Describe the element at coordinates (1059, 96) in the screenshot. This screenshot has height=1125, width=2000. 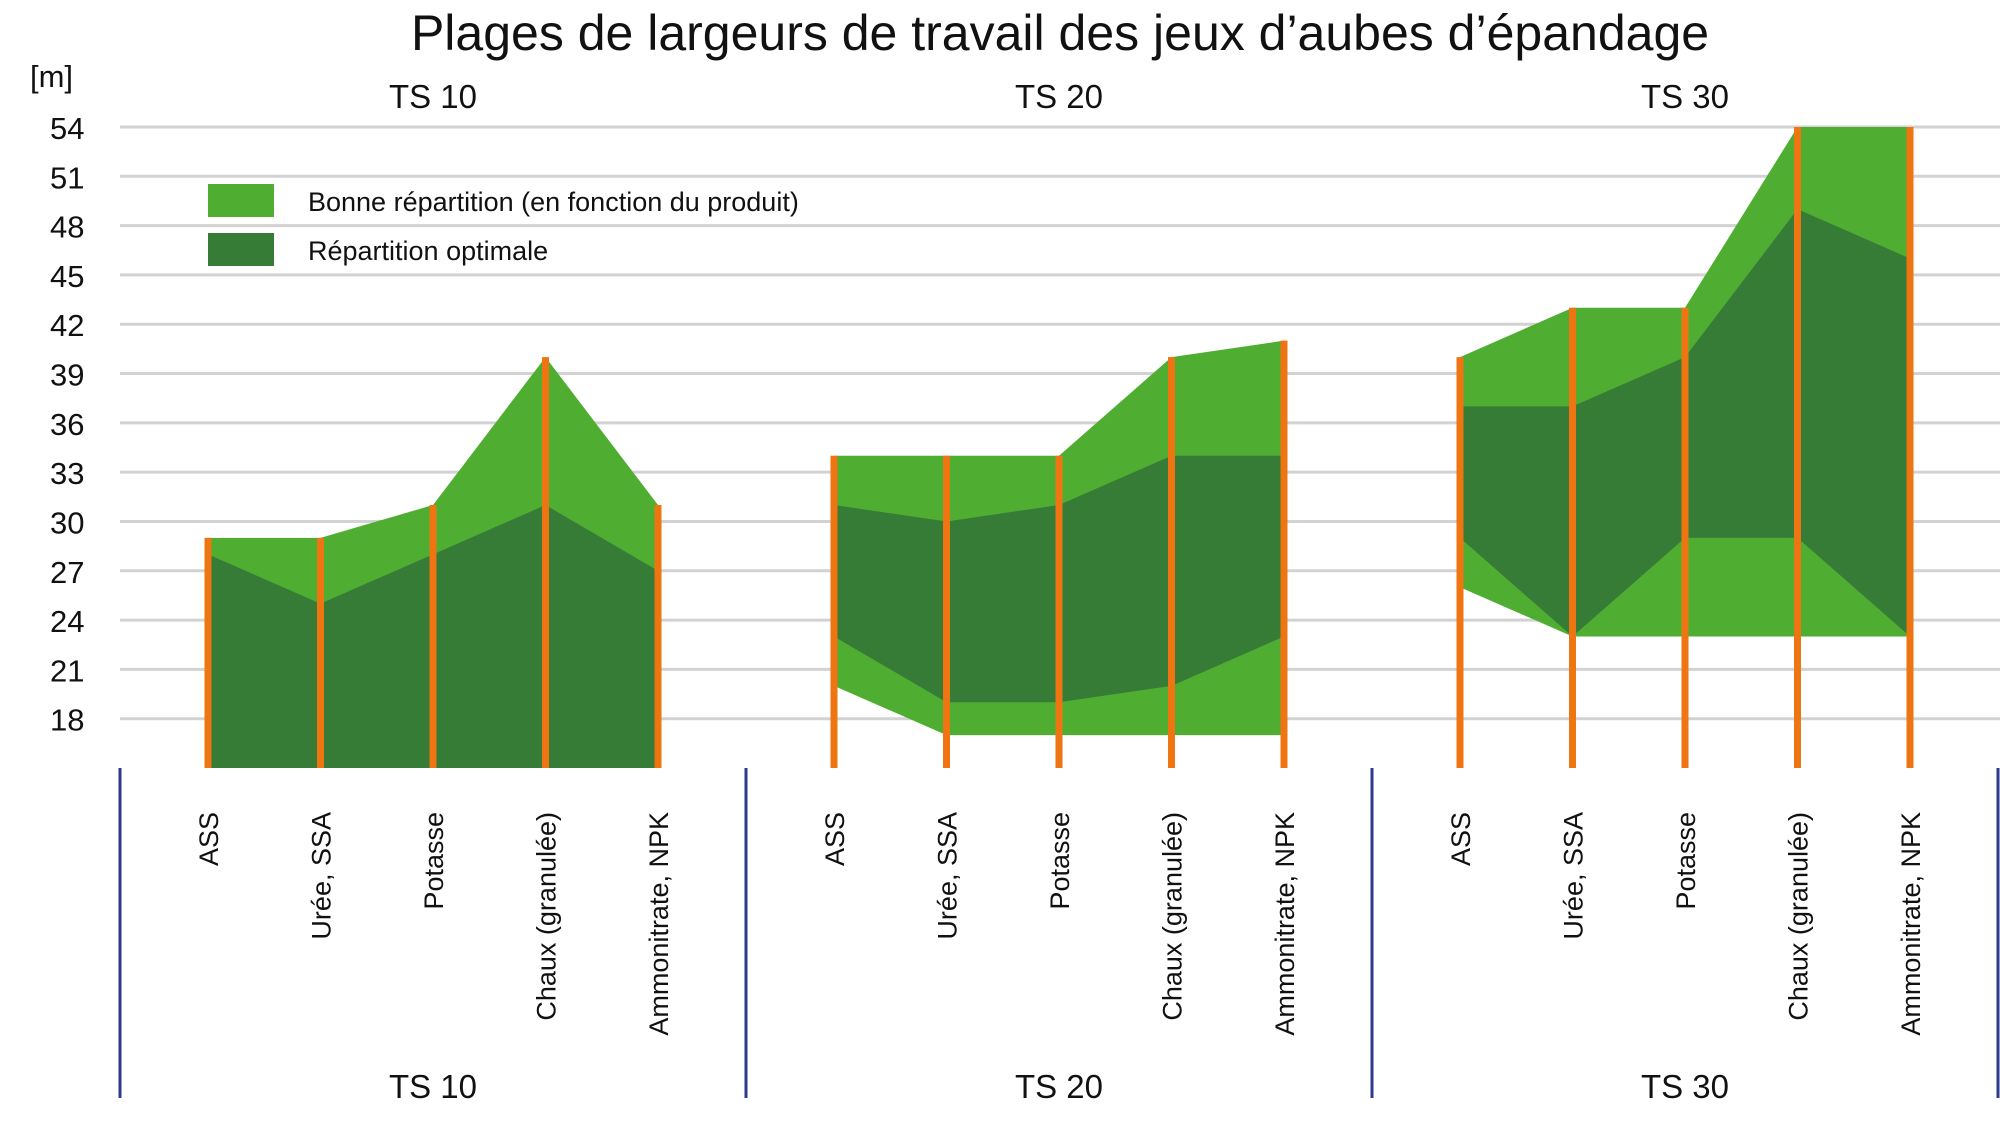
I see `group-label-top: TS 20` at that location.